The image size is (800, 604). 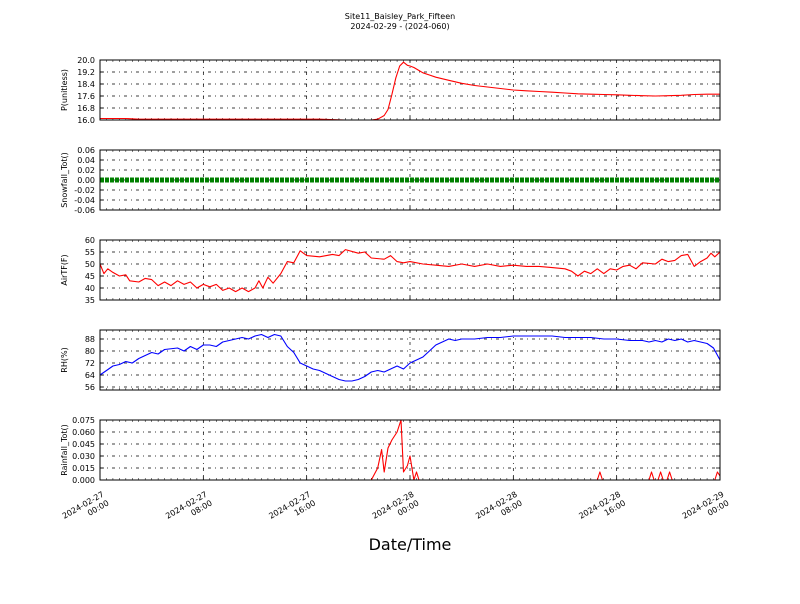 I want to click on y-tick-label: 0.06, so click(x=86, y=150).